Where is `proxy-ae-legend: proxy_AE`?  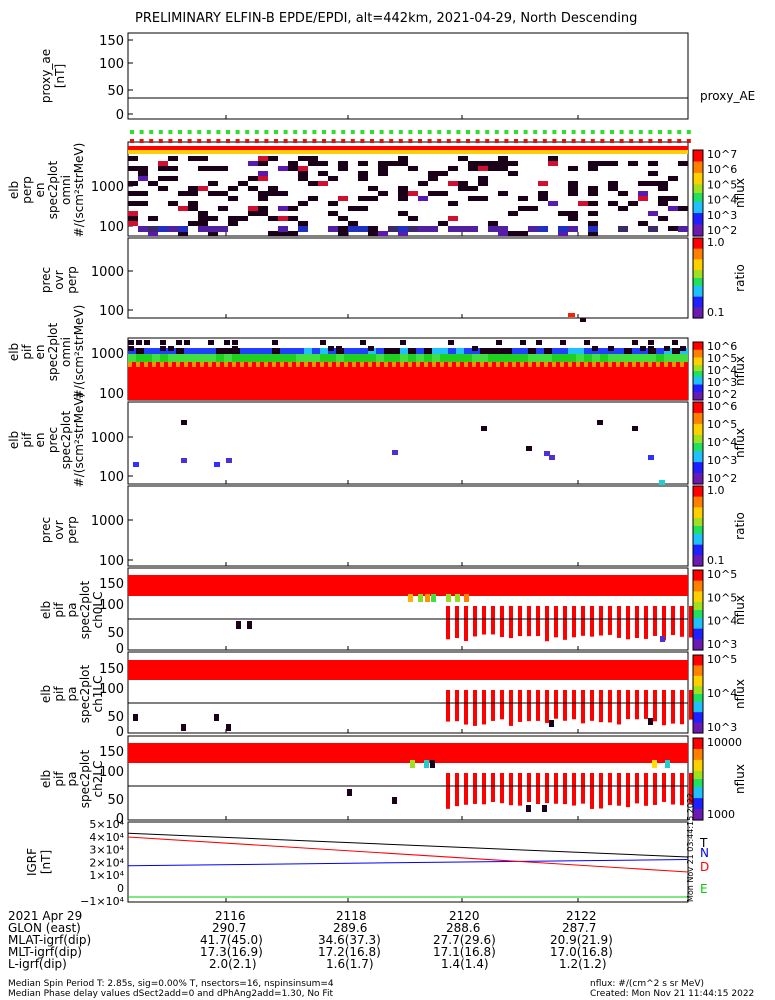 proxy-ae-legend: proxy_AE is located at coordinates (727, 96).